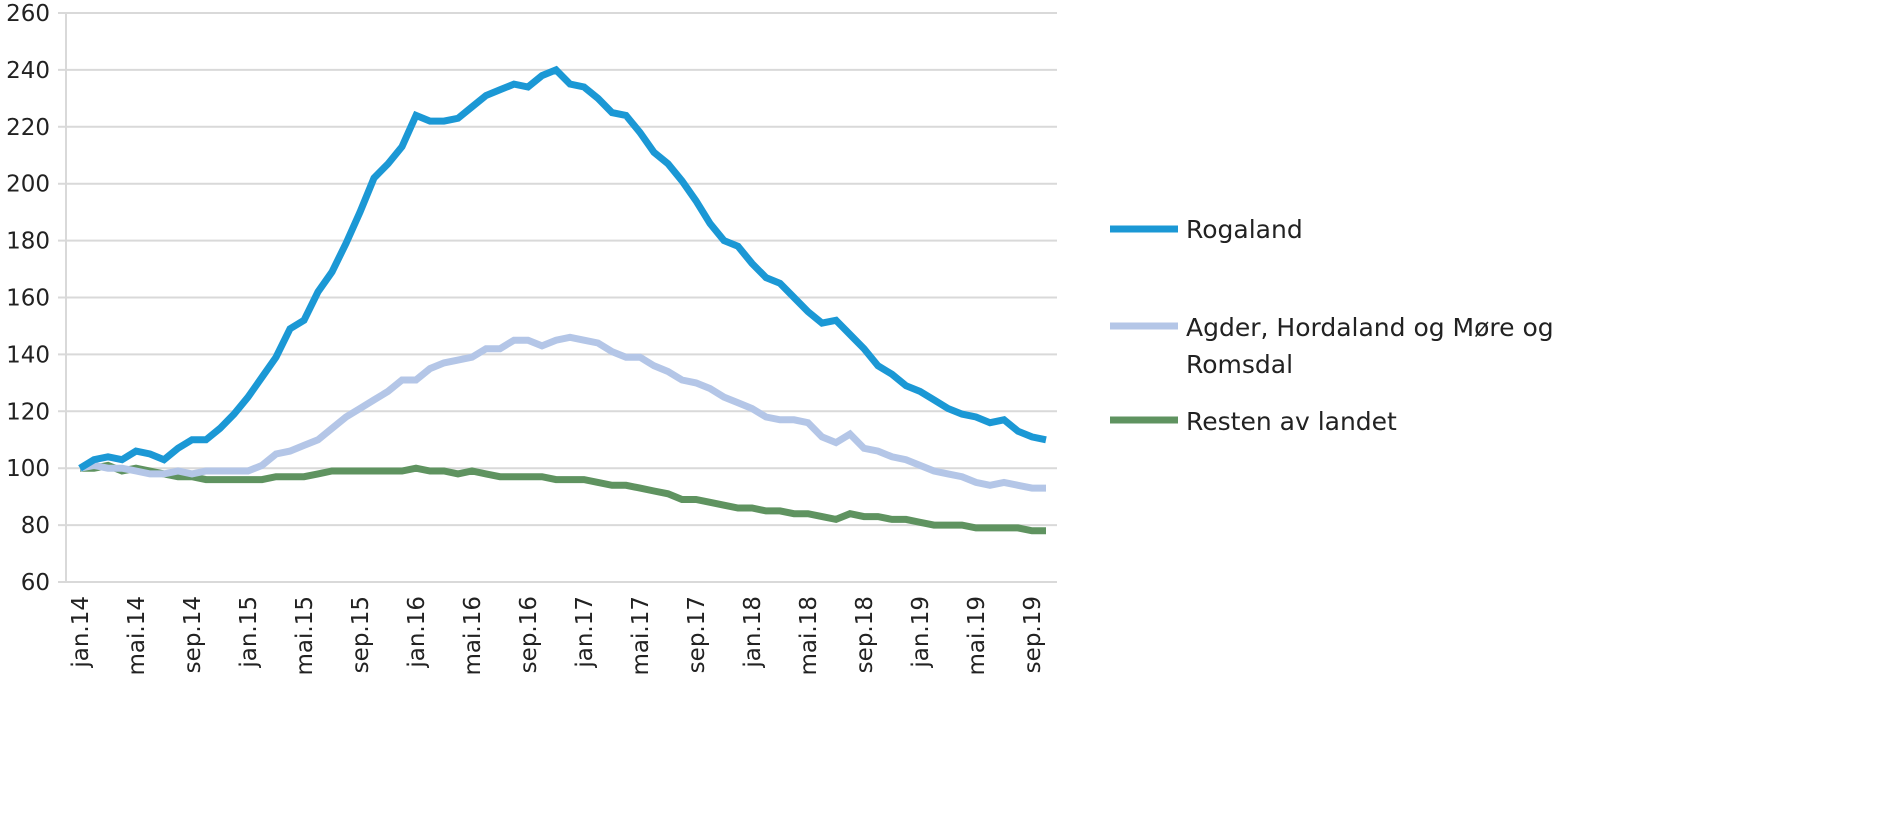 Image resolution: width=1880 pixels, height=829 pixels. I want to click on legend-item-resten: Resten av landet, so click(1253, 421).